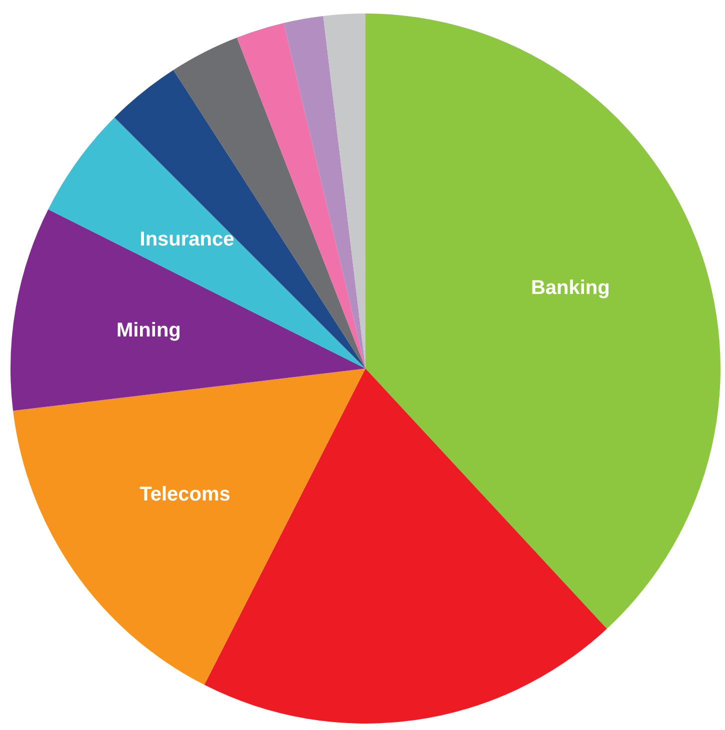 This screenshot has width=725, height=730. What do you see at coordinates (570, 288) in the screenshot?
I see `slice-label: Banking` at bounding box center [570, 288].